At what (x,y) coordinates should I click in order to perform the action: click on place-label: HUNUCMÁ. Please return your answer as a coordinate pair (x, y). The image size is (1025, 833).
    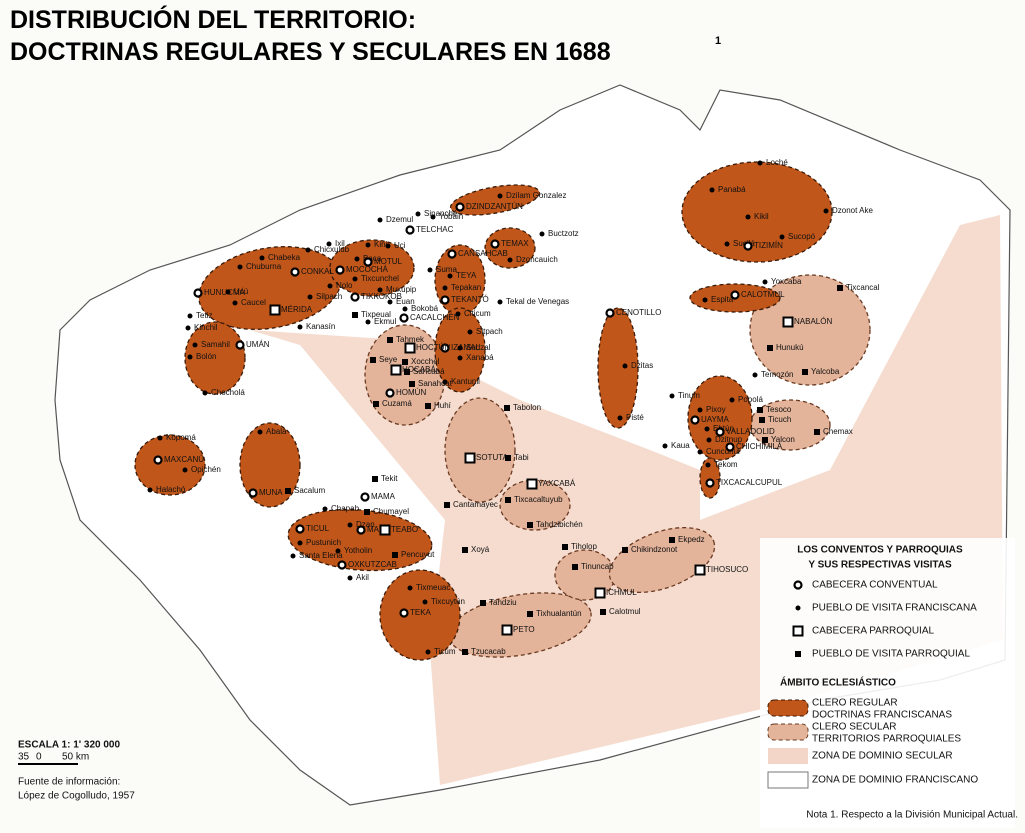
    Looking at the image, I should click on (225, 292).